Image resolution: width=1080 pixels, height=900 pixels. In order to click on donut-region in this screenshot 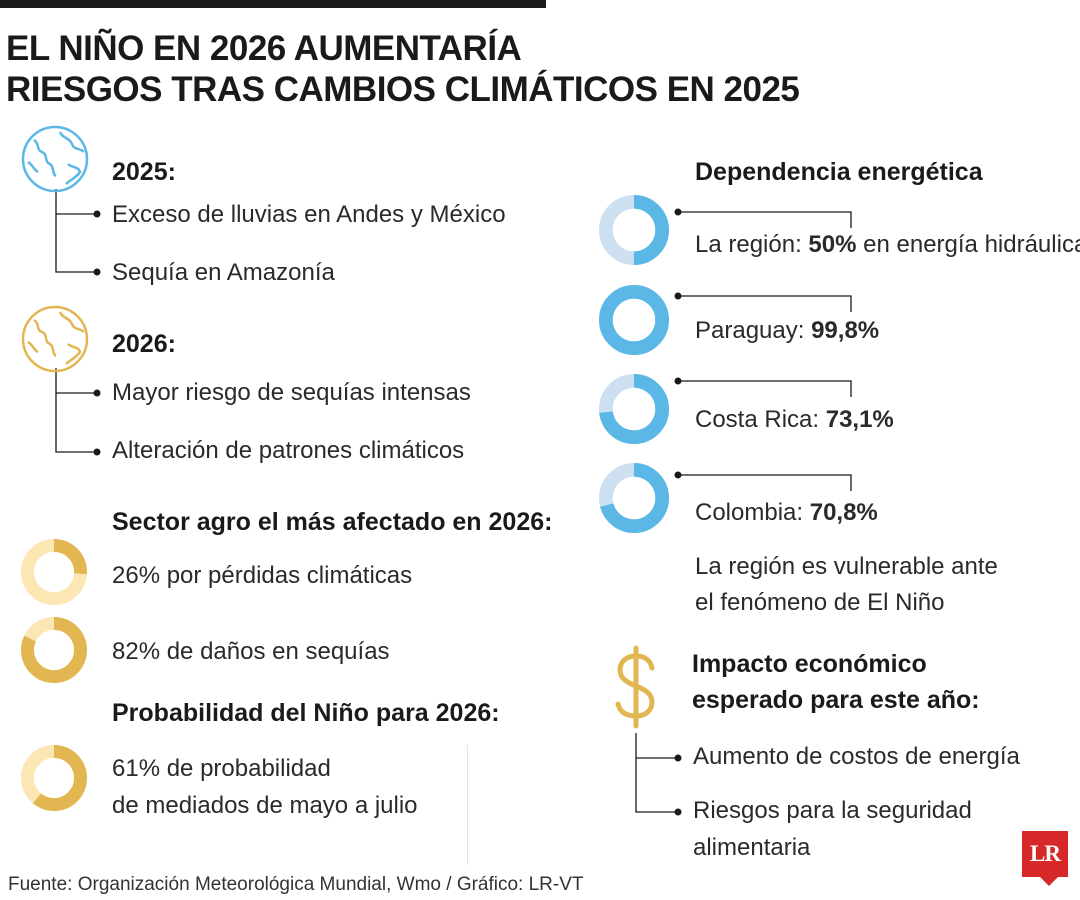, I will do `click(634, 230)`.